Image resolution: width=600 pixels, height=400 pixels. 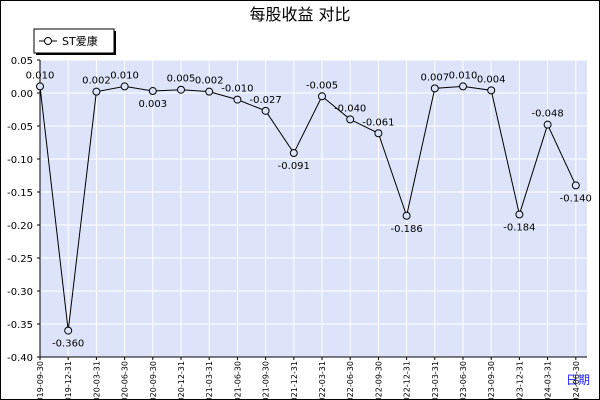 What do you see at coordinates (378, 380) in the screenshot?
I see `x-tick-label: 2022-09-30` at bounding box center [378, 380].